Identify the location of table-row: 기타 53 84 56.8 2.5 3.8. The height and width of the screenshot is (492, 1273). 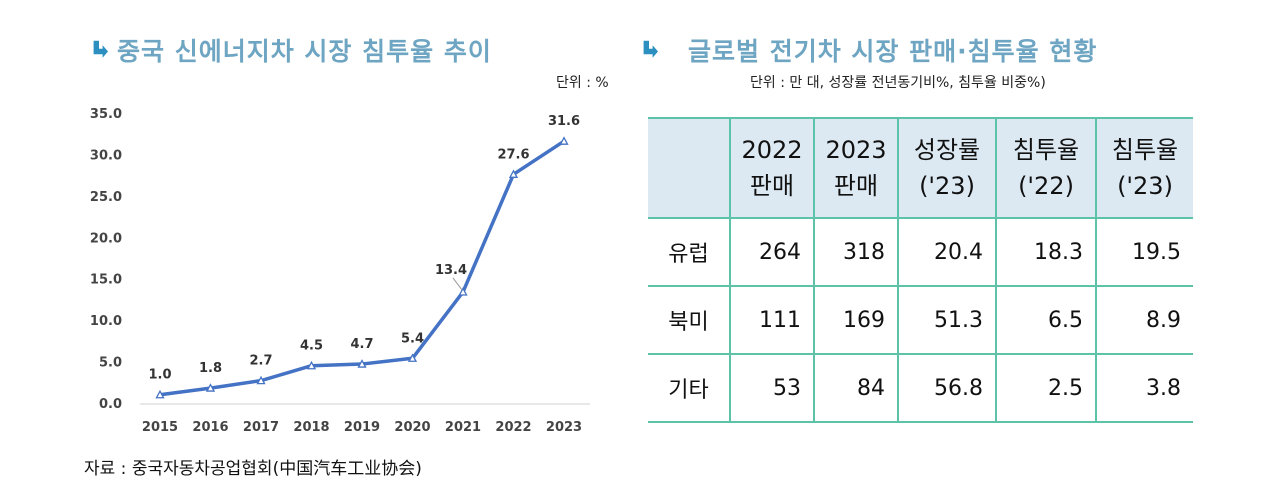
(920, 388).